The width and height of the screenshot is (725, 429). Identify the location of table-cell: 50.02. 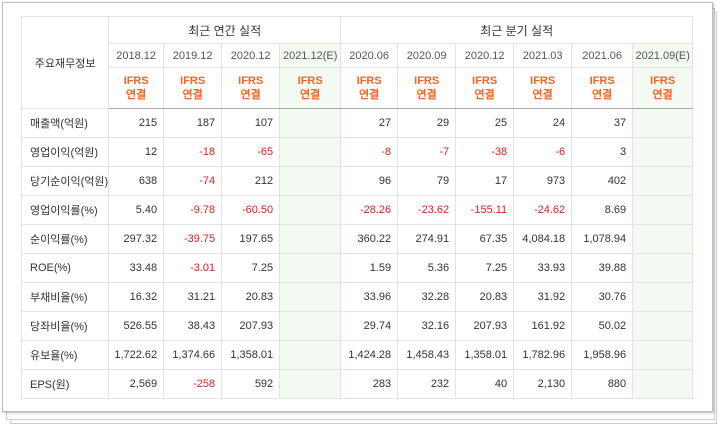
(602, 326).